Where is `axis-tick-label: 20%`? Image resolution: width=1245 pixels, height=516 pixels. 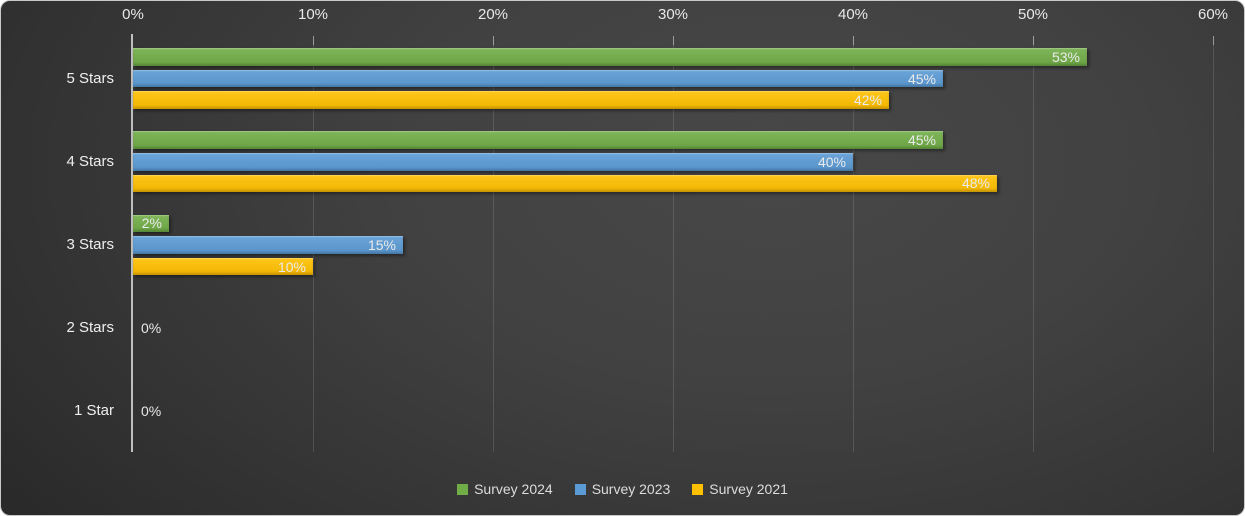 axis-tick-label: 20% is located at coordinates (493, 14).